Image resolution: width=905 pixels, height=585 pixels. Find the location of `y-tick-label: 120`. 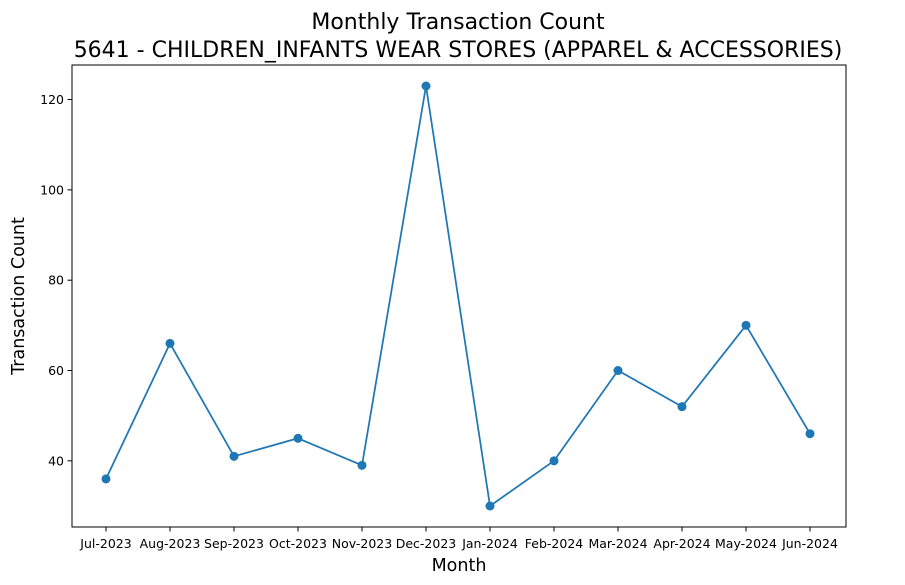

y-tick-label: 120 is located at coordinates (52, 99).